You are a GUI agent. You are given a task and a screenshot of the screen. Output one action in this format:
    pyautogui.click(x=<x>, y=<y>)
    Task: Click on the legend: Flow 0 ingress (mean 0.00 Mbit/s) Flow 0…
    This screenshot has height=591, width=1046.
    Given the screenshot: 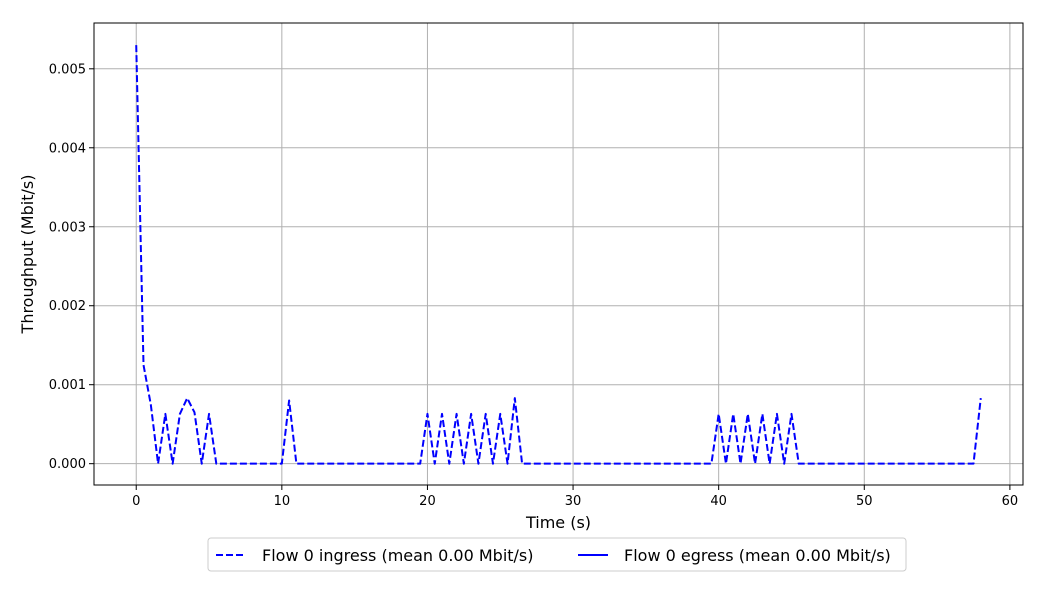 What is the action you would take?
    pyautogui.click(x=557, y=554)
    